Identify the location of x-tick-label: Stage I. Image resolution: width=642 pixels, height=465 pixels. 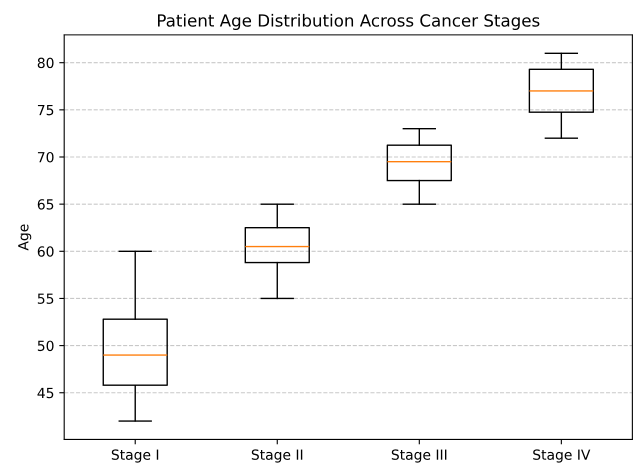
(135, 456).